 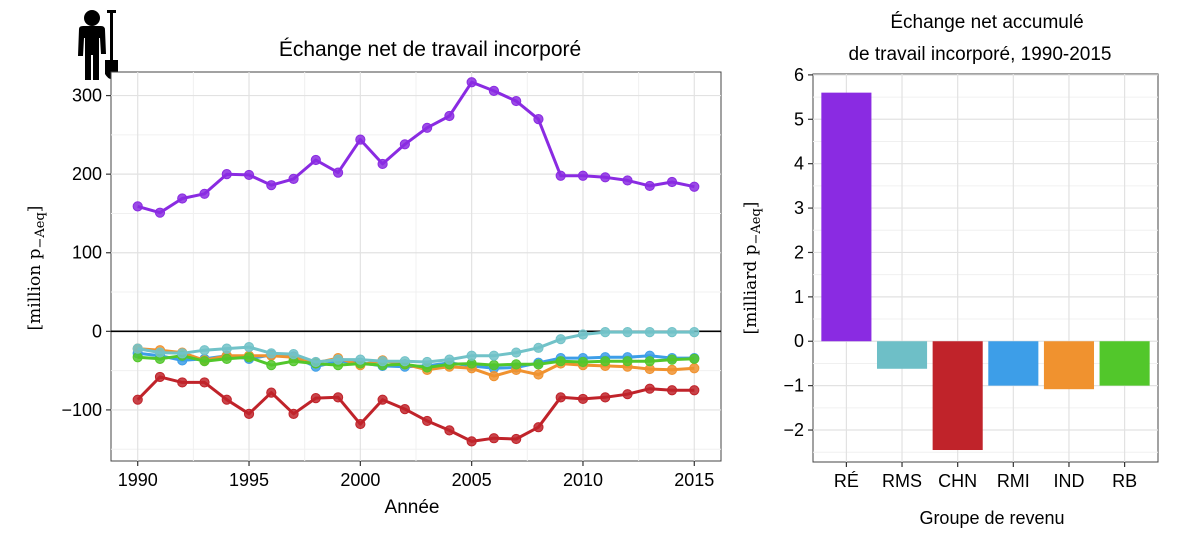 I want to click on x-tick-label: 2015, so click(x=694, y=480).